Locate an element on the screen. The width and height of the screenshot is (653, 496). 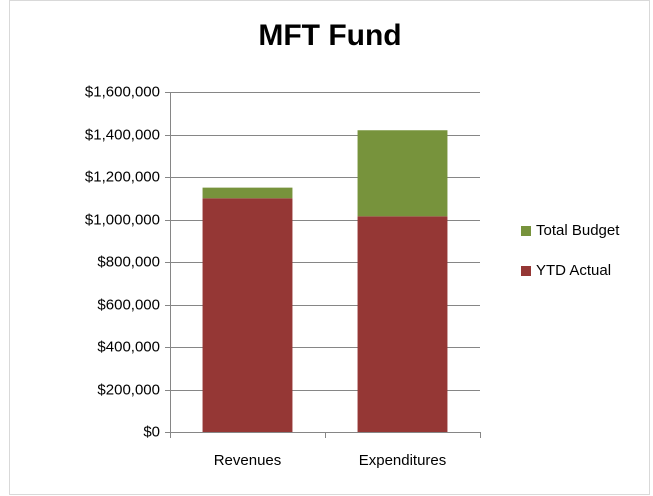
y-tick-label: $1,600,000 is located at coordinates (122, 91).